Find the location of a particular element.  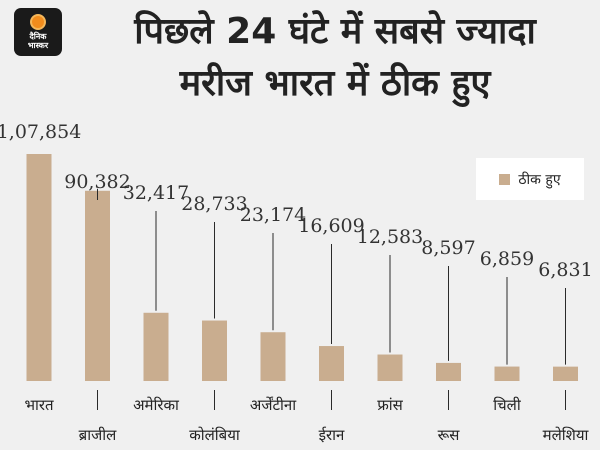

category-label-2: ब्राजील is located at coordinates (98, 435).